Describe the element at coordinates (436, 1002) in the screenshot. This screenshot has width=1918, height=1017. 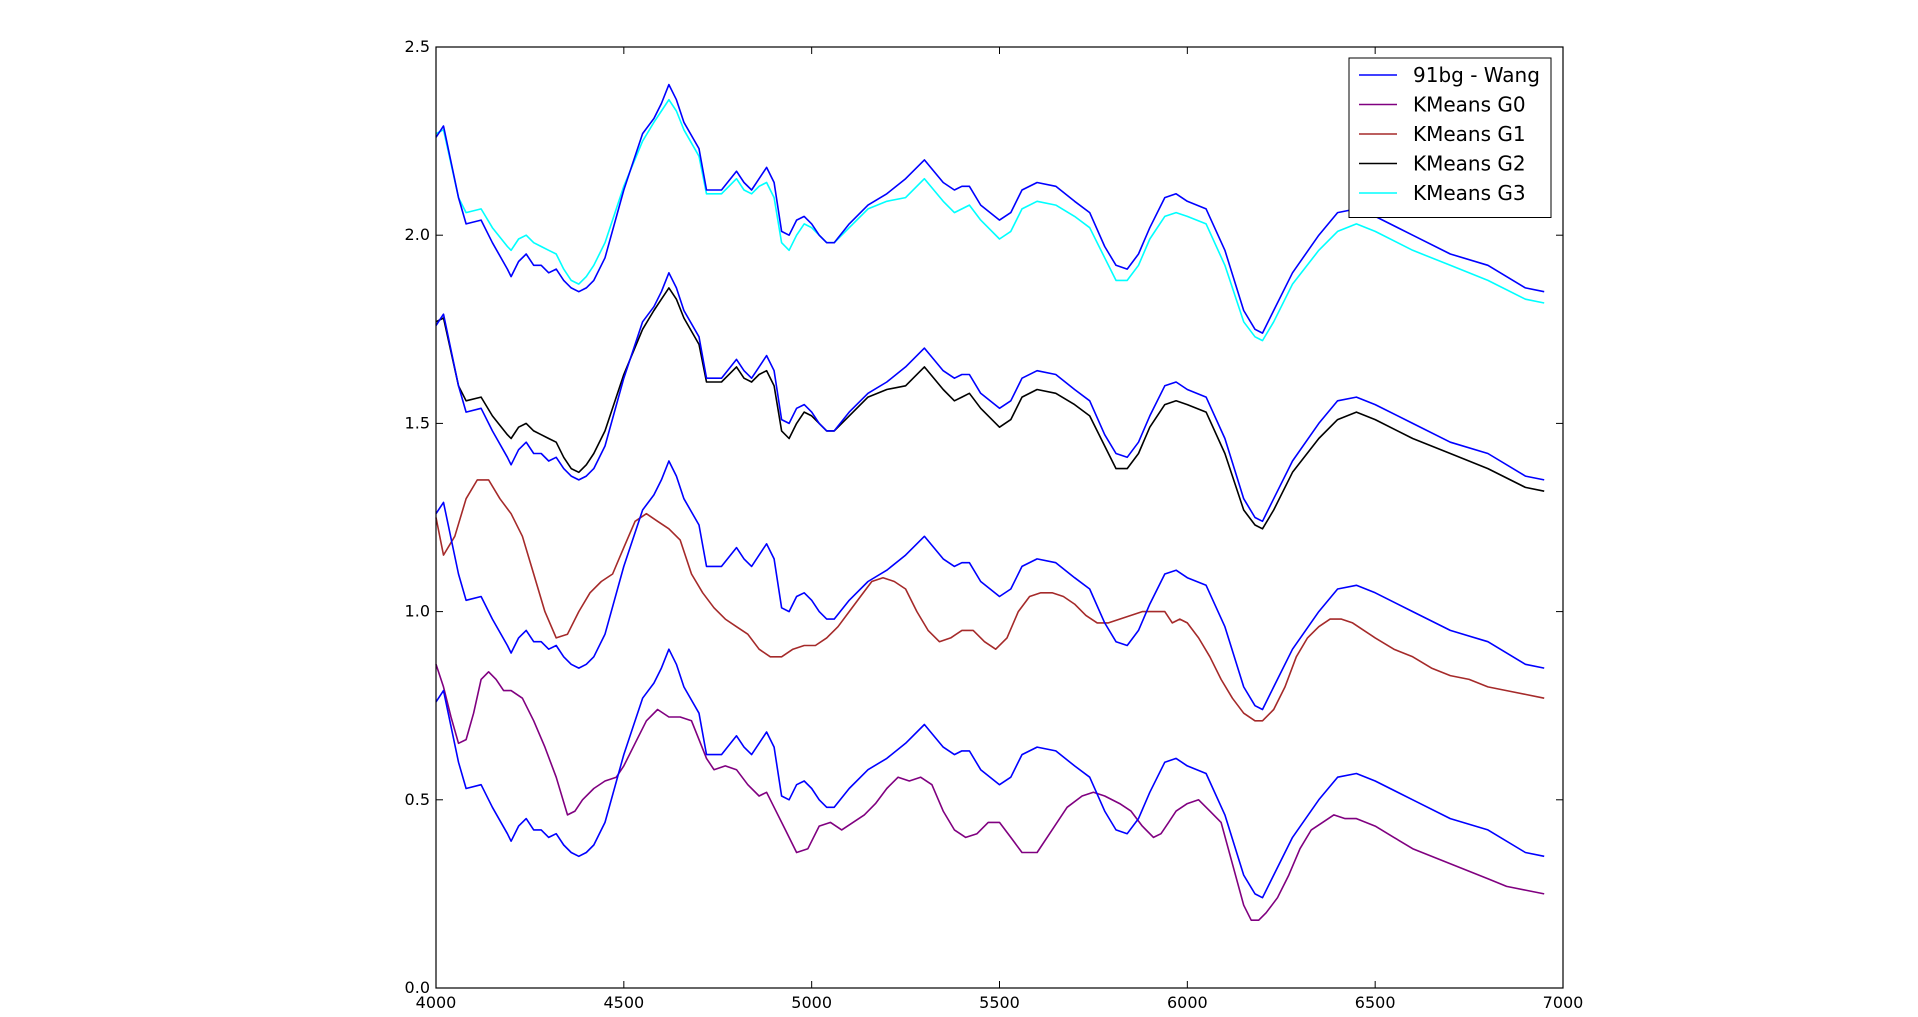
I see `x-tick-label: 4000` at that location.